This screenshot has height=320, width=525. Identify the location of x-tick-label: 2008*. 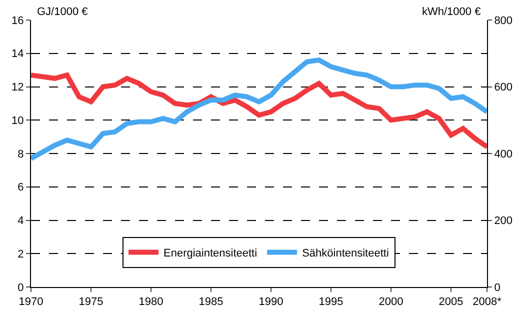
(487, 302).